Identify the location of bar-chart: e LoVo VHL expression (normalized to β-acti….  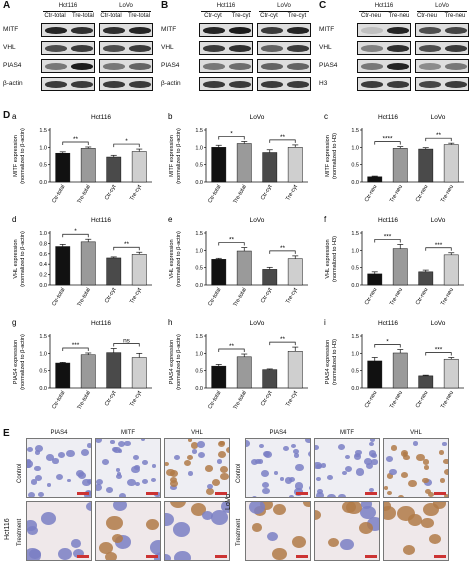
(238, 261).